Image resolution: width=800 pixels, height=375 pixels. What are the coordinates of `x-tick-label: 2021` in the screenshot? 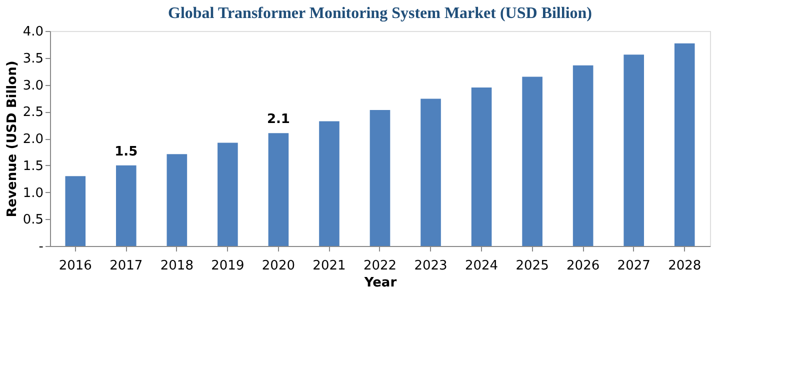 It's located at (329, 266).